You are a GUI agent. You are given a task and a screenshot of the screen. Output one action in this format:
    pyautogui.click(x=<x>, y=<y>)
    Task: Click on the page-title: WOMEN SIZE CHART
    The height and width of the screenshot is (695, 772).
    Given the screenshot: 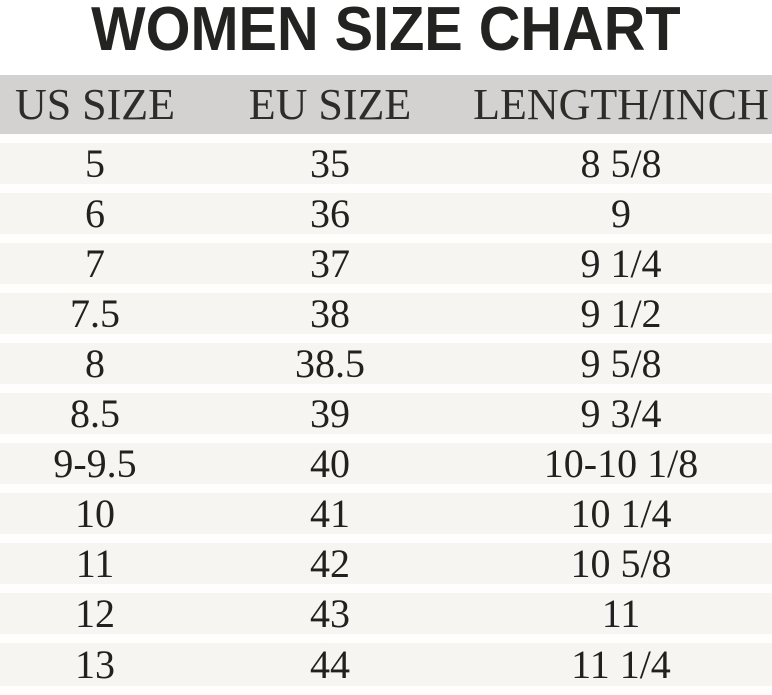 What is the action you would take?
    pyautogui.click(x=386, y=32)
    